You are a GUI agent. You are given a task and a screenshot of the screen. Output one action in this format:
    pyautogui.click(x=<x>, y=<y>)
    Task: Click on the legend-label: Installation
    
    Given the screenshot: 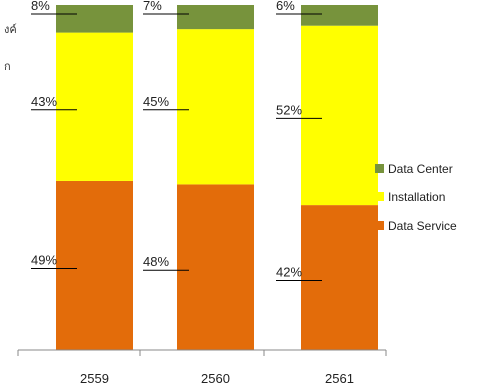 What is the action you would take?
    pyautogui.click(x=416, y=197)
    